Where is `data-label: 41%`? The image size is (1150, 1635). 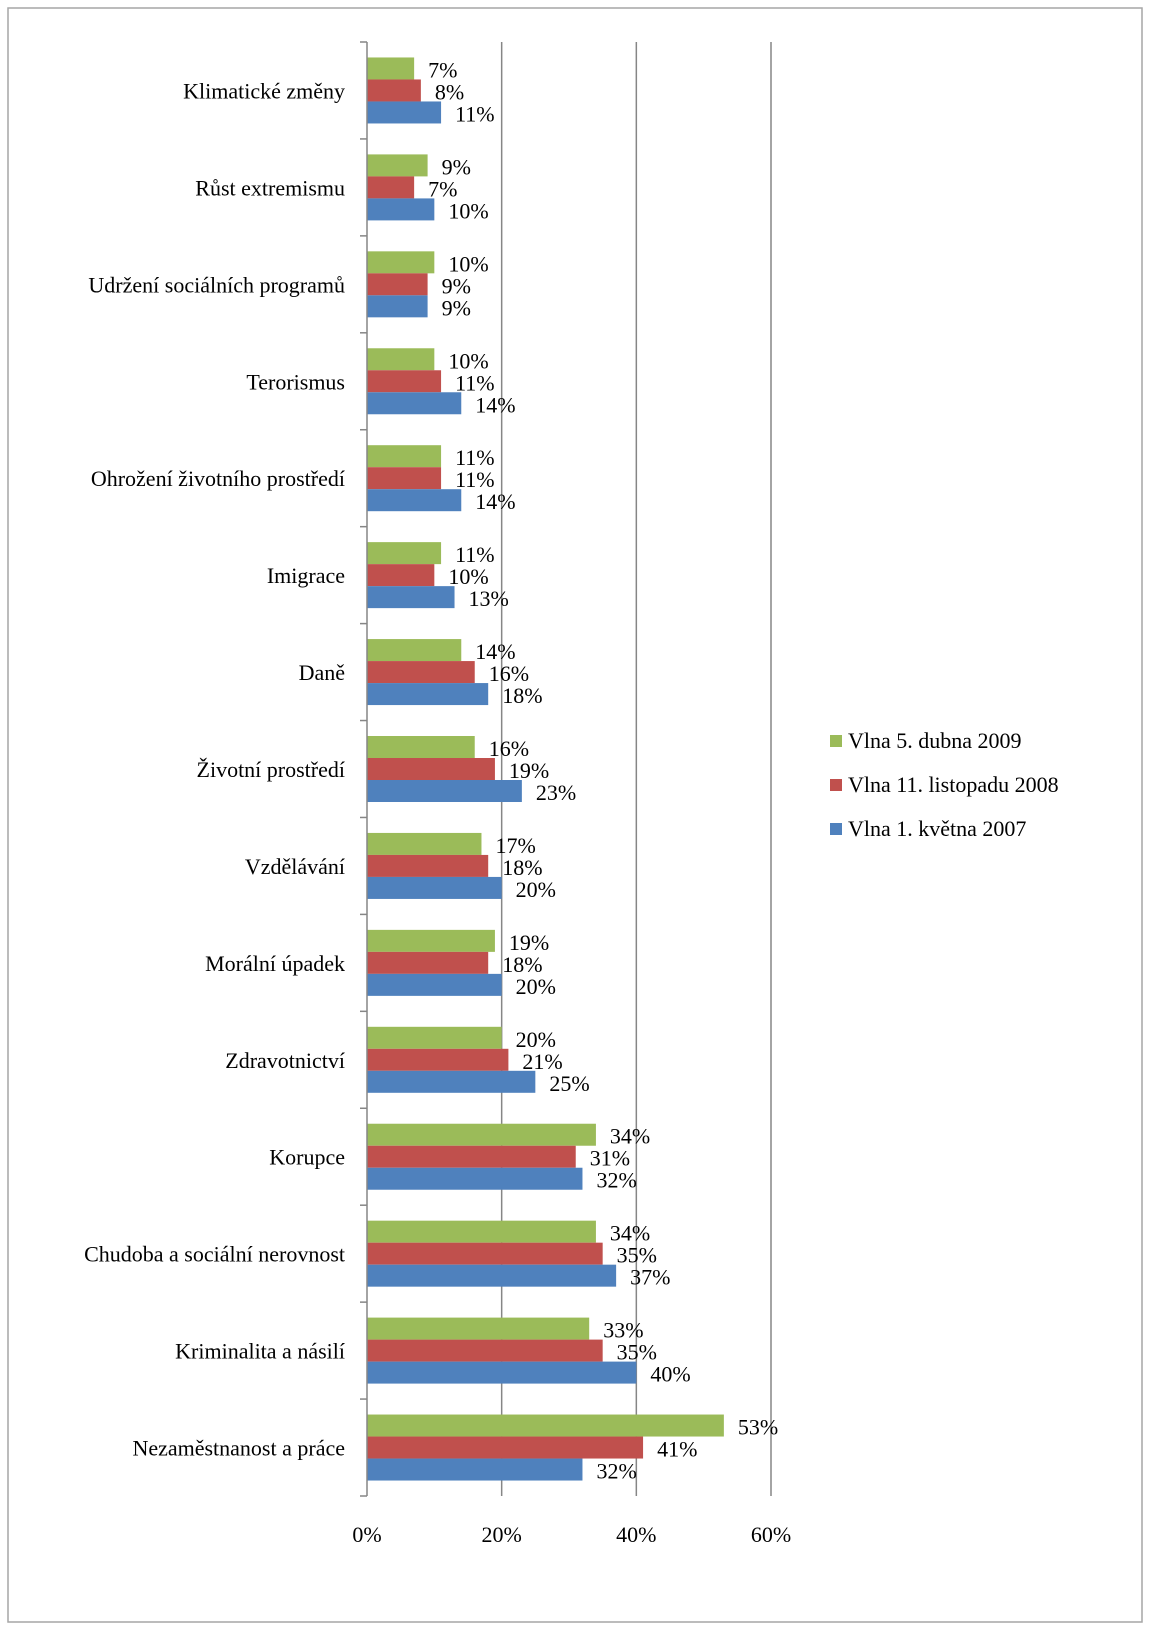 data-label: 41% is located at coordinates (677, 1449).